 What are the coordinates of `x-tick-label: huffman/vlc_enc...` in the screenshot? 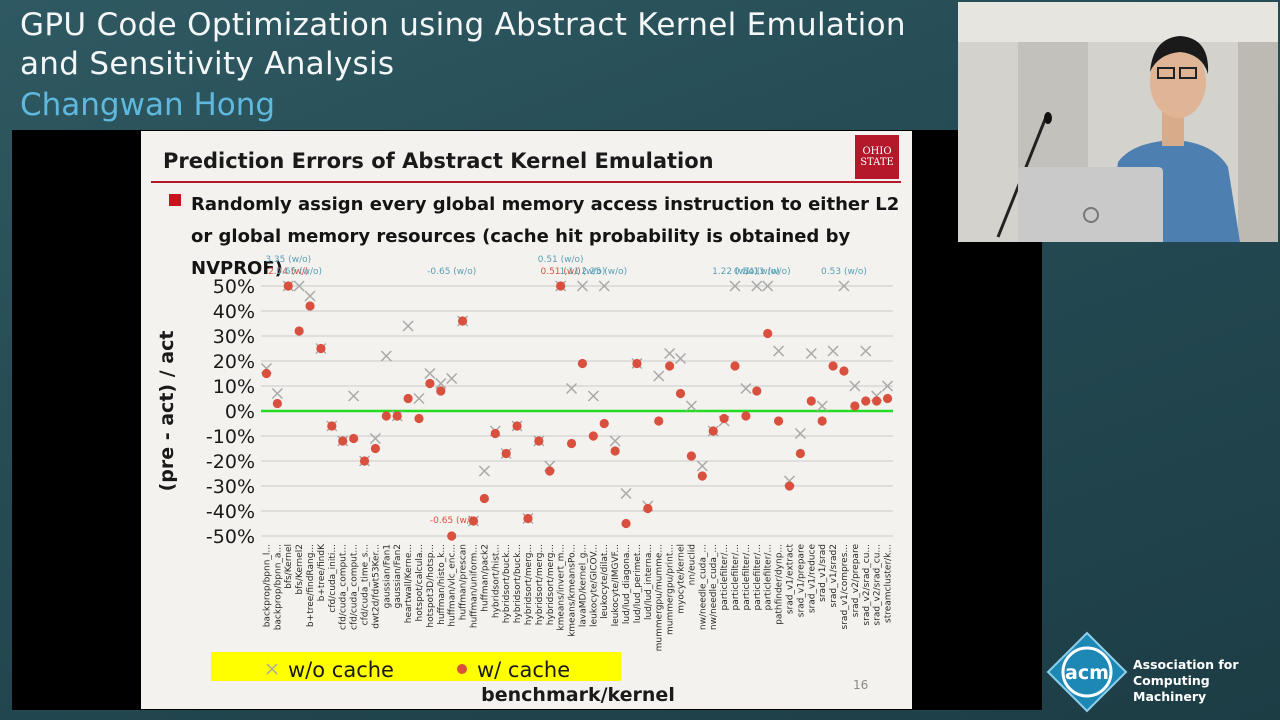 It's located at (453, 585).